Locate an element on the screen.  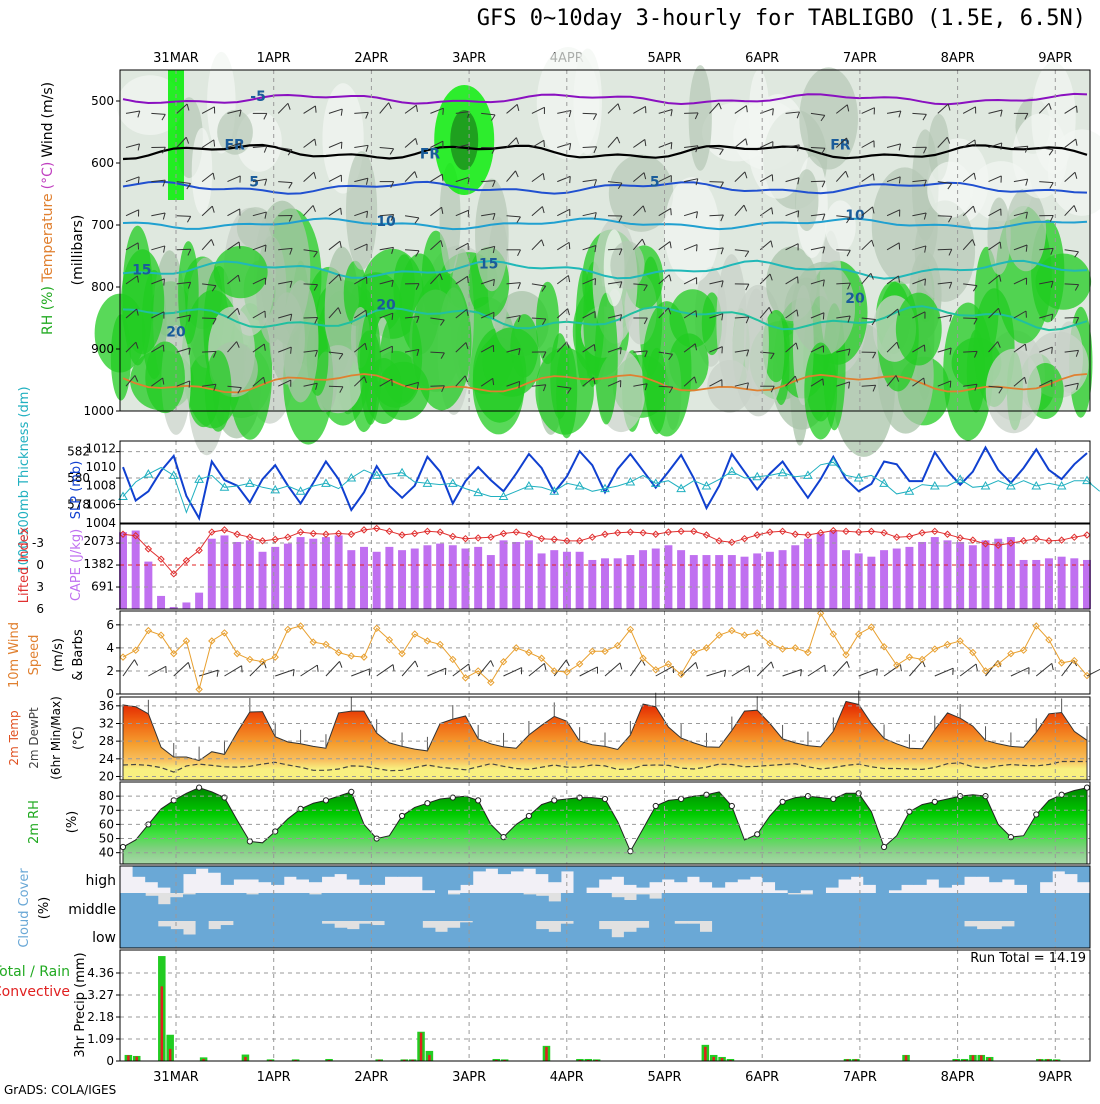
slp-tick-1012: 1012 is located at coordinates (100, 448).